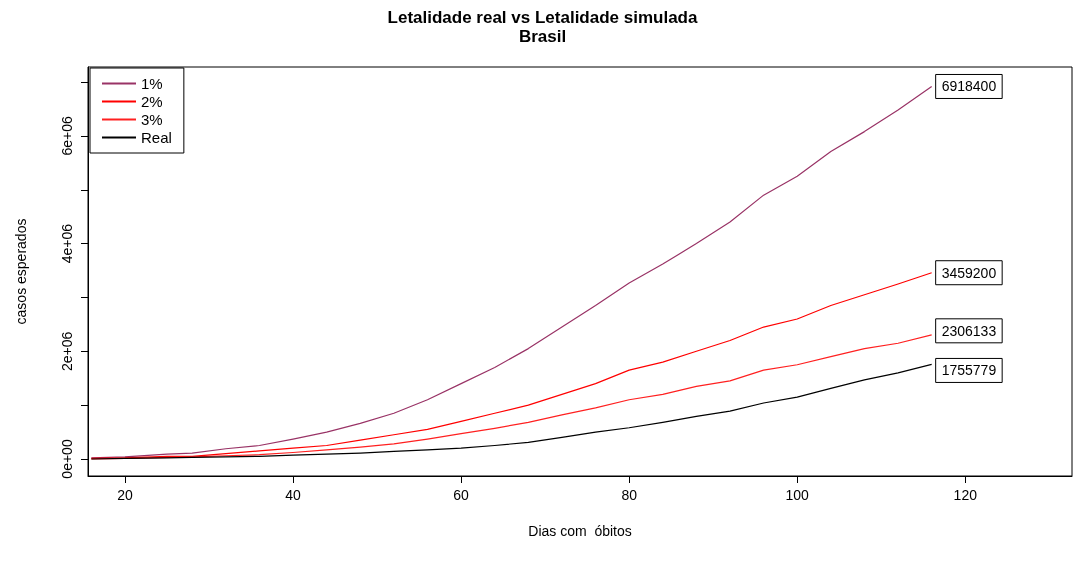  I want to click on line-series, so click(511, 411).